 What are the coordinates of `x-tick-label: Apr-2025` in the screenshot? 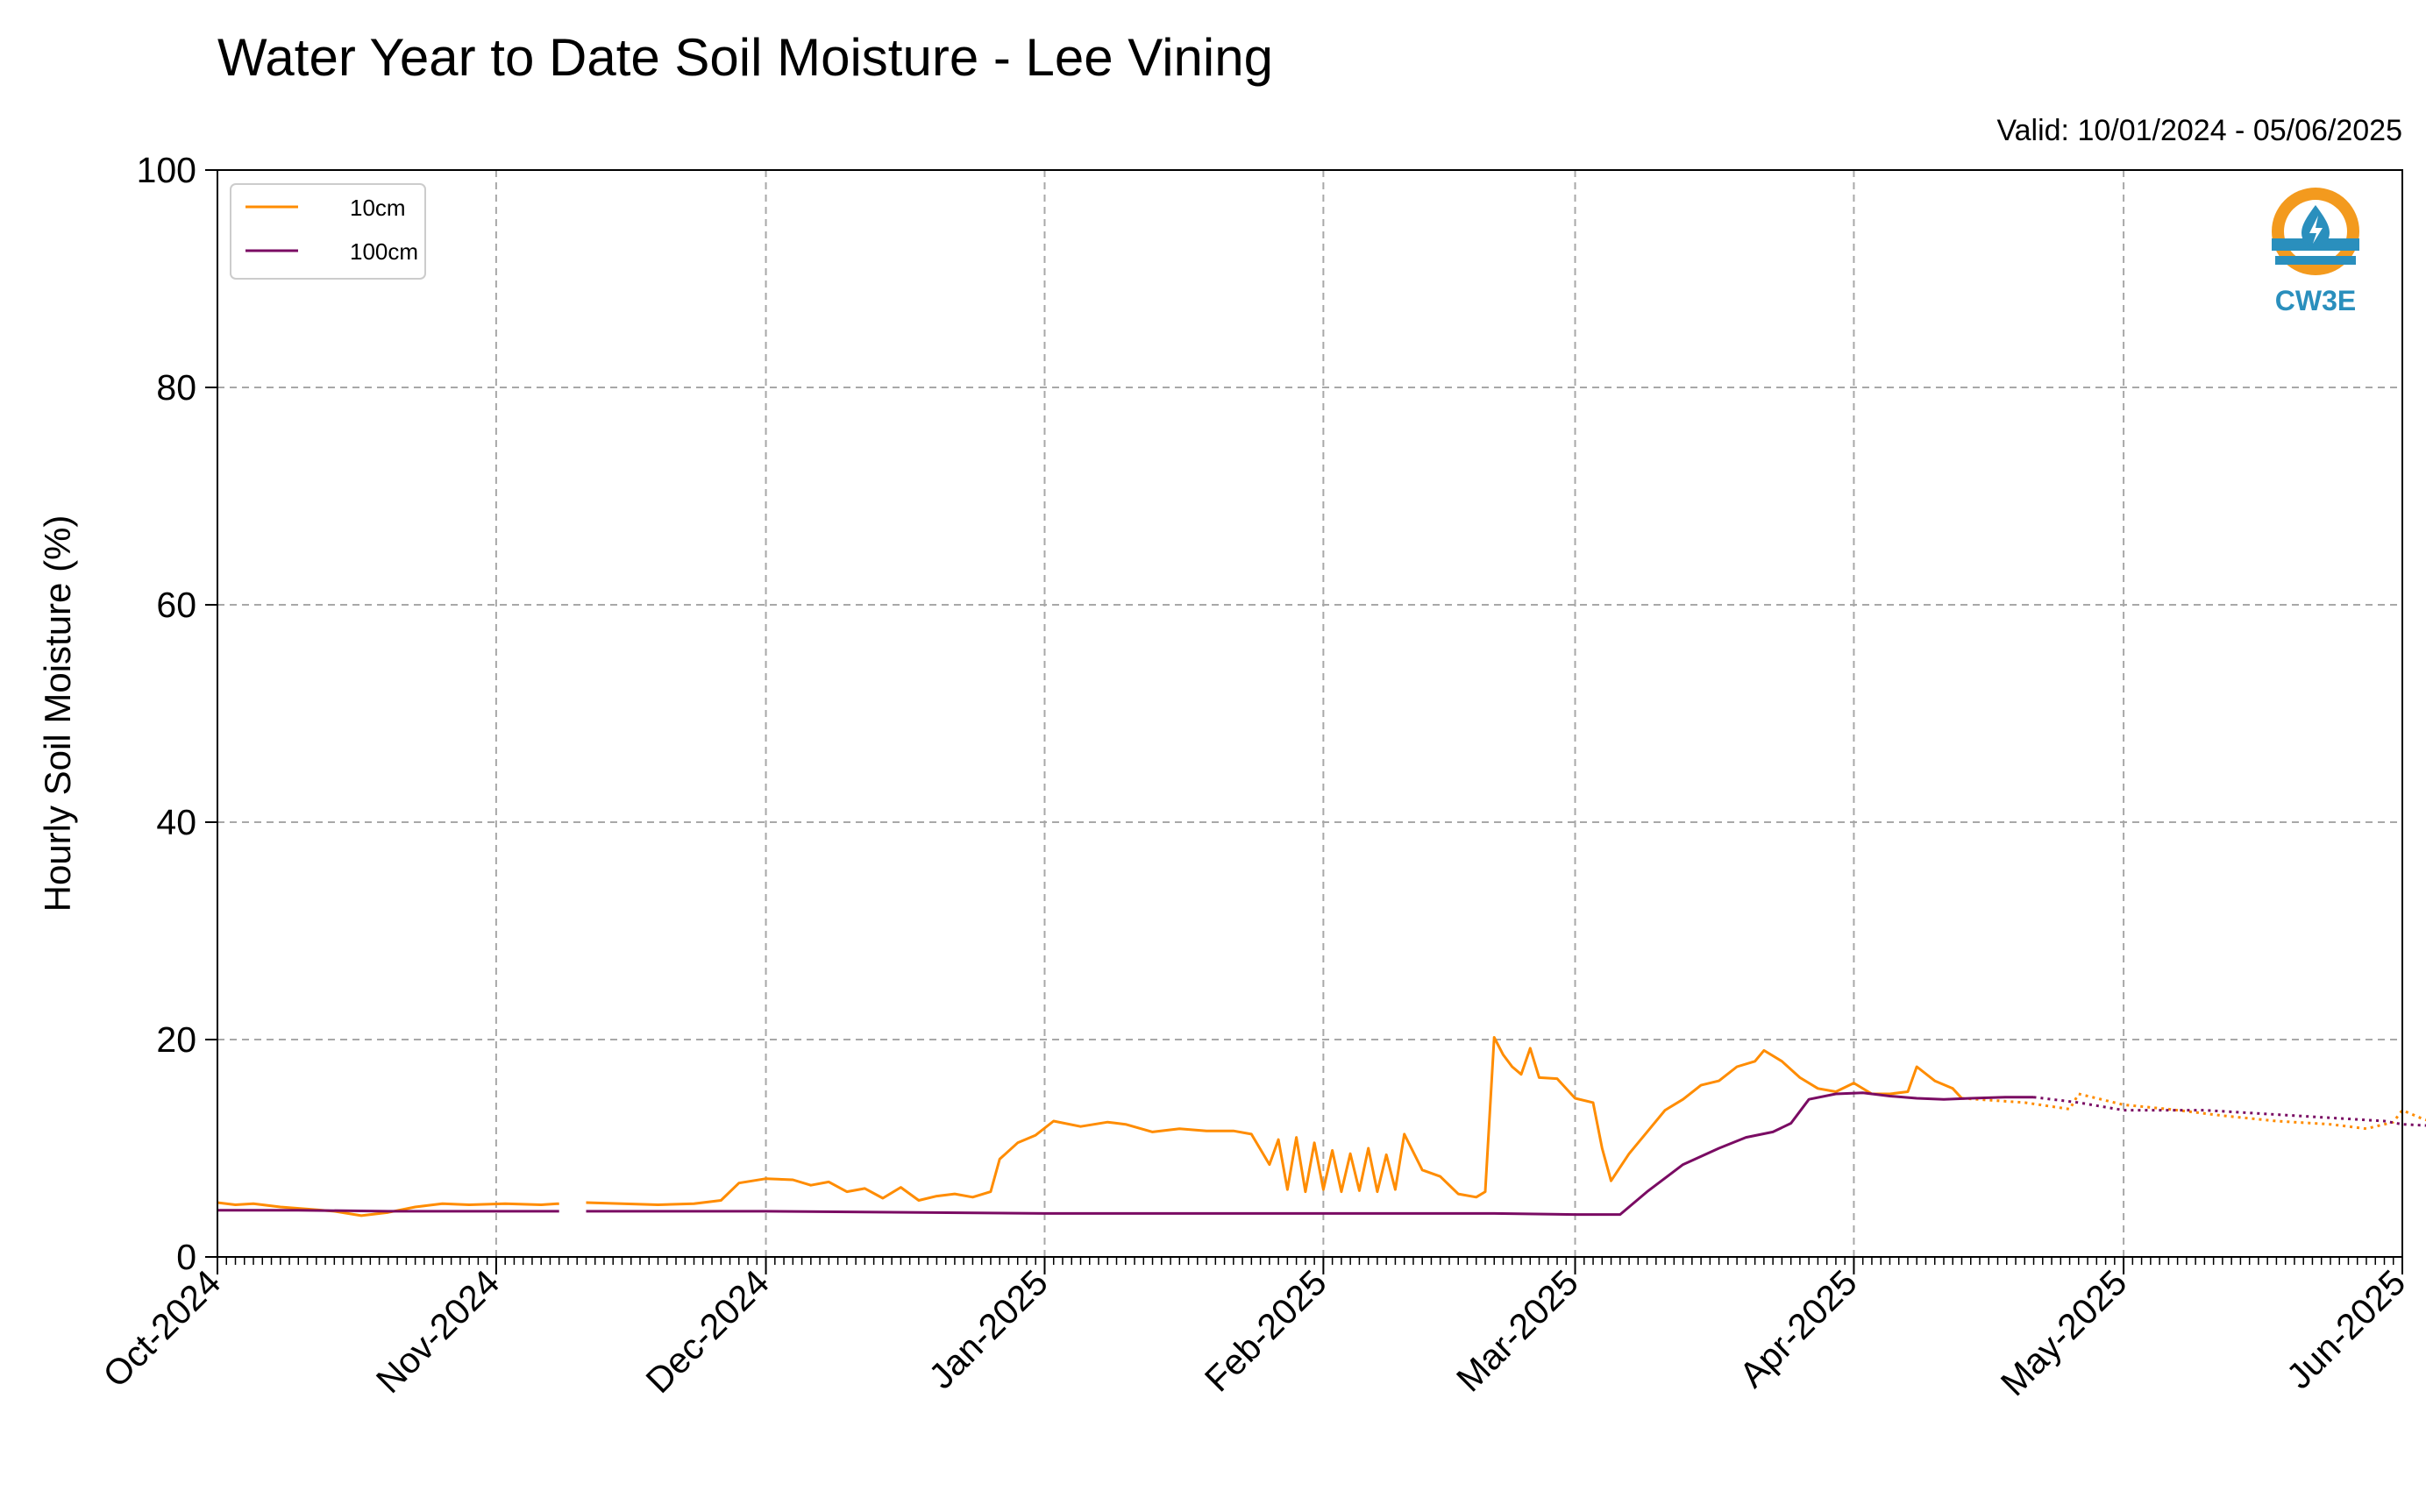 It's located at (1798, 1328).